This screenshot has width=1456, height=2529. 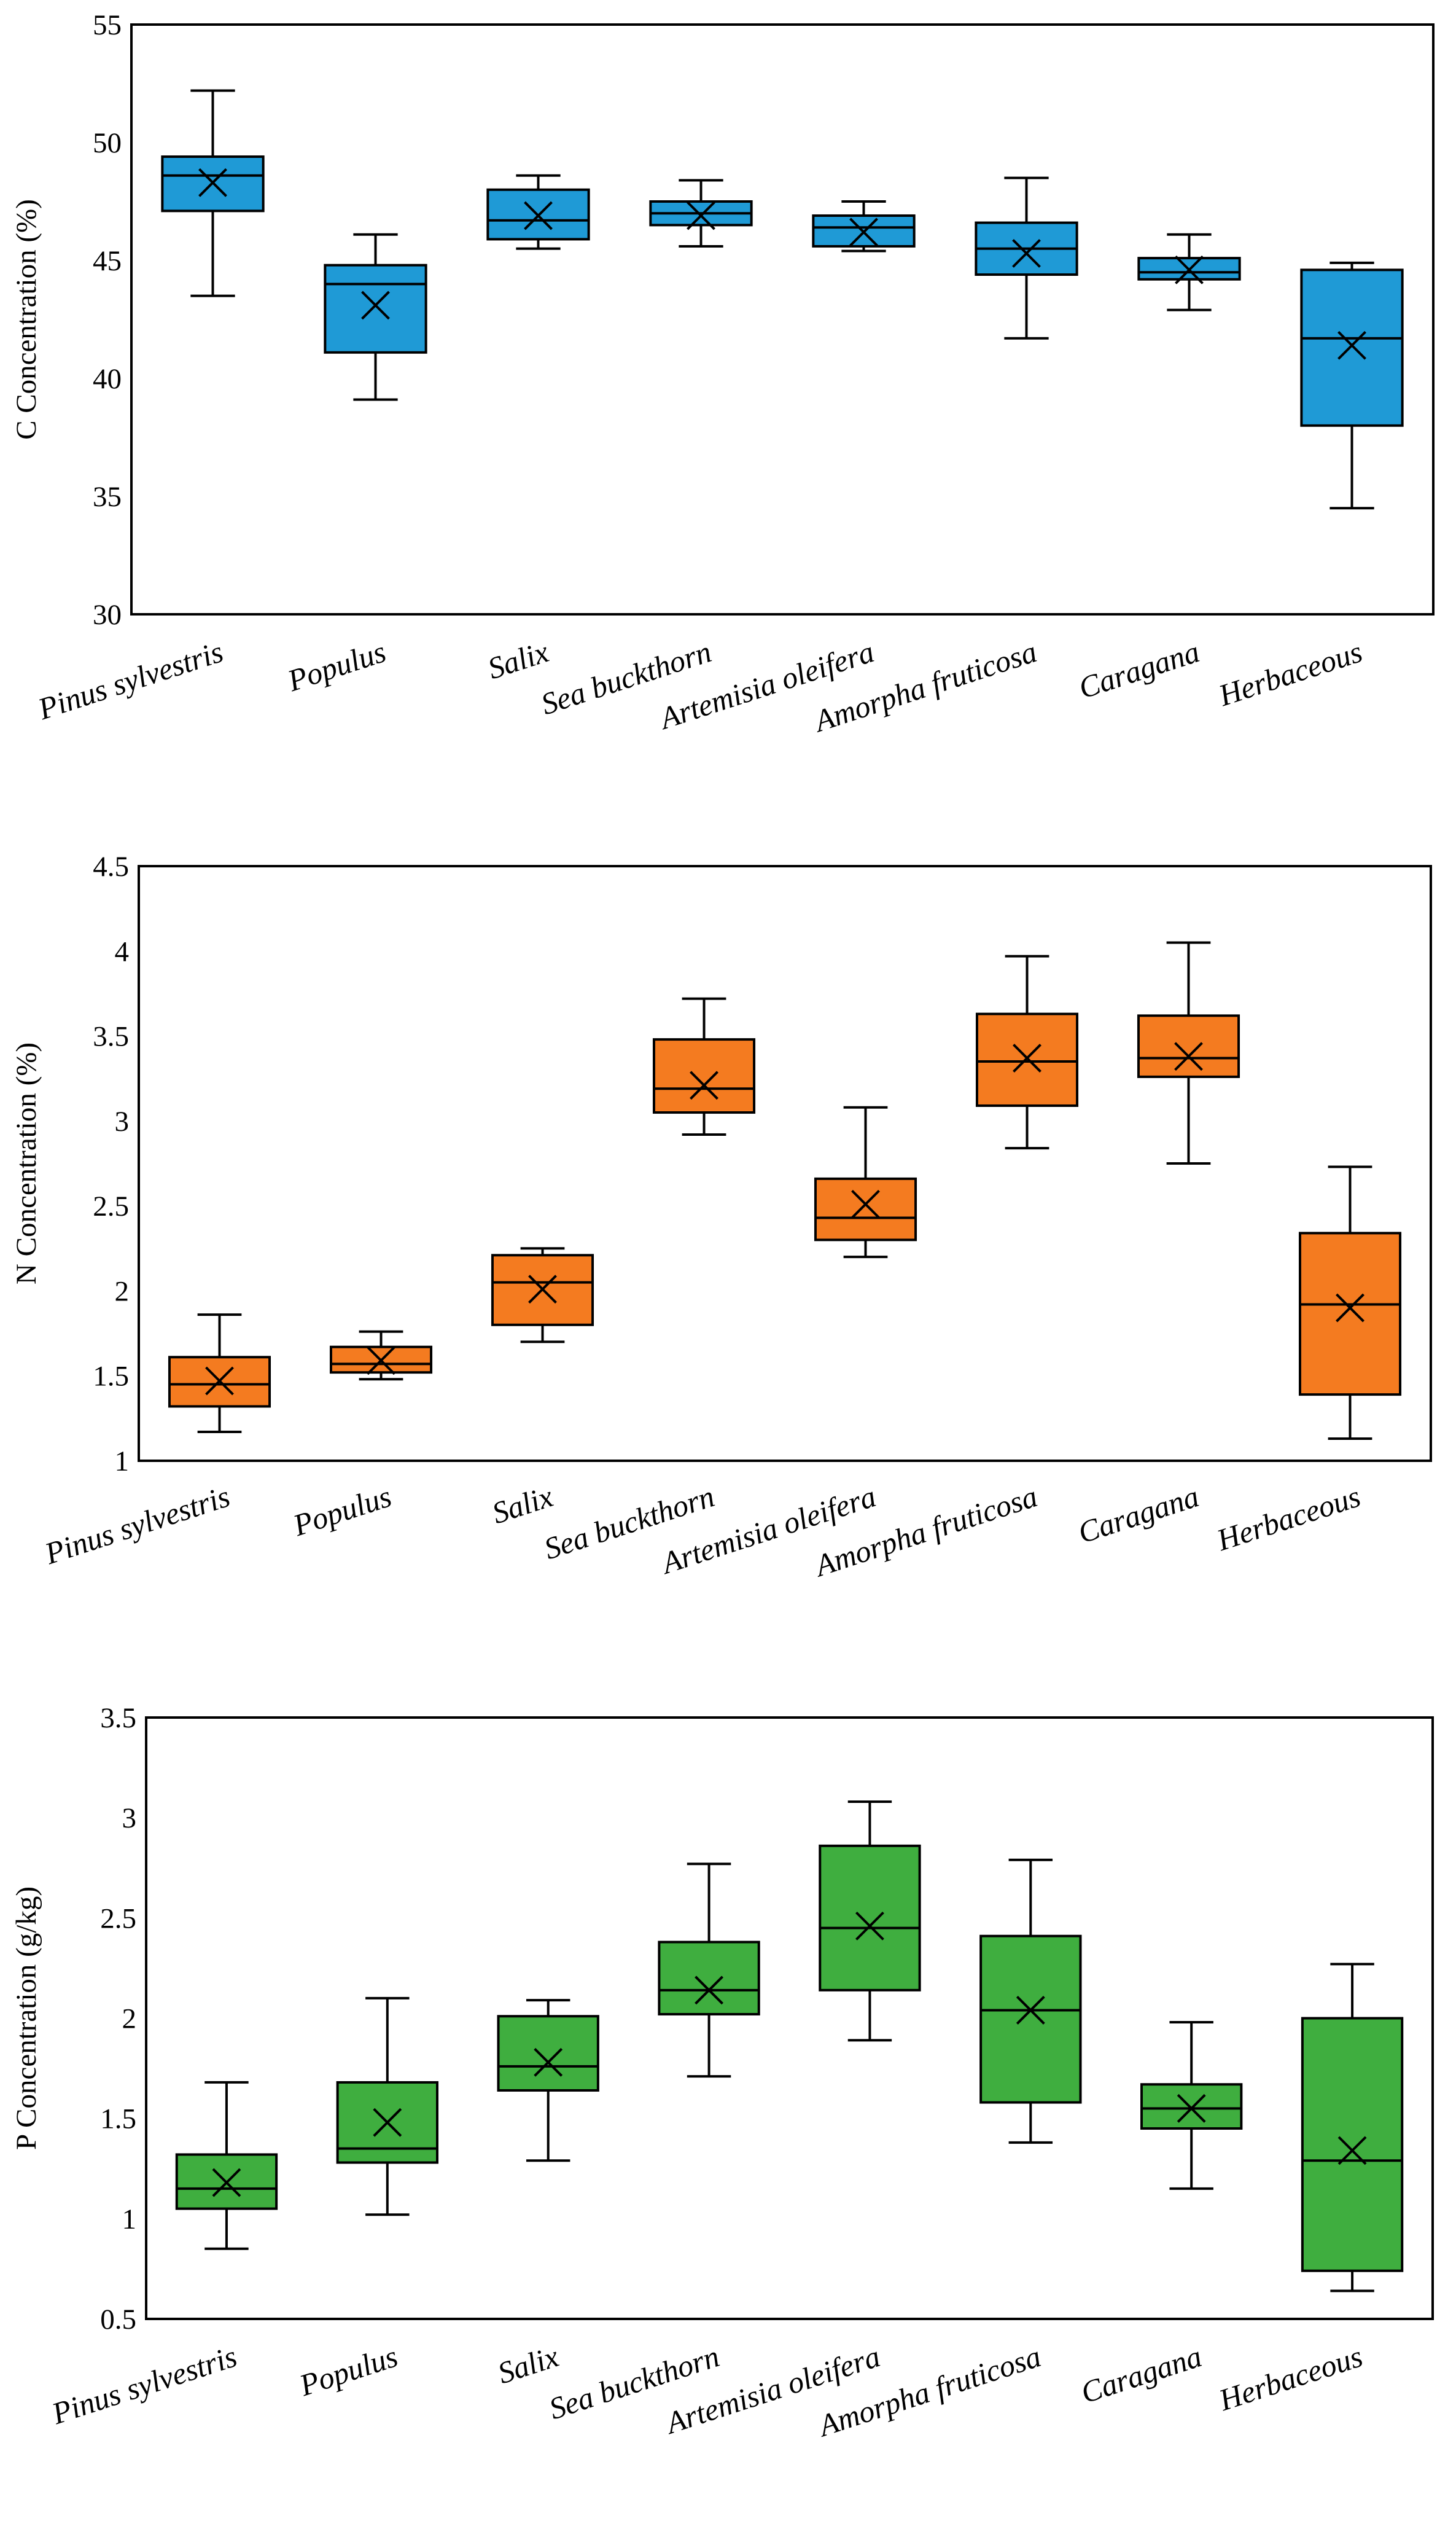 What do you see at coordinates (26, 1163) in the screenshot?
I see `y-axis-title: N Concentration (%)` at bounding box center [26, 1163].